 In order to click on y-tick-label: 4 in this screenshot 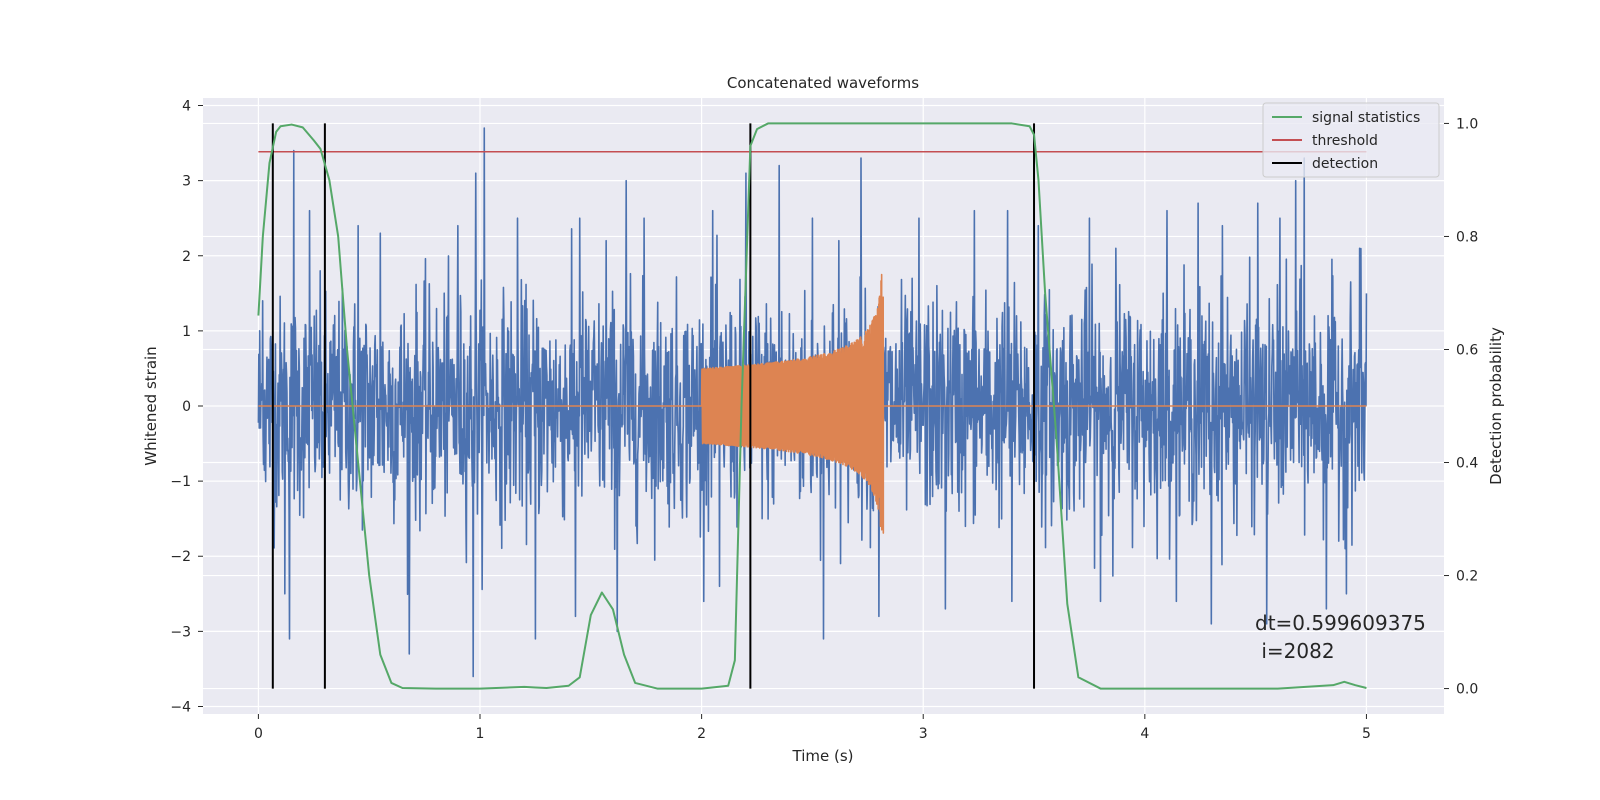, I will do `click(186, 107)`.